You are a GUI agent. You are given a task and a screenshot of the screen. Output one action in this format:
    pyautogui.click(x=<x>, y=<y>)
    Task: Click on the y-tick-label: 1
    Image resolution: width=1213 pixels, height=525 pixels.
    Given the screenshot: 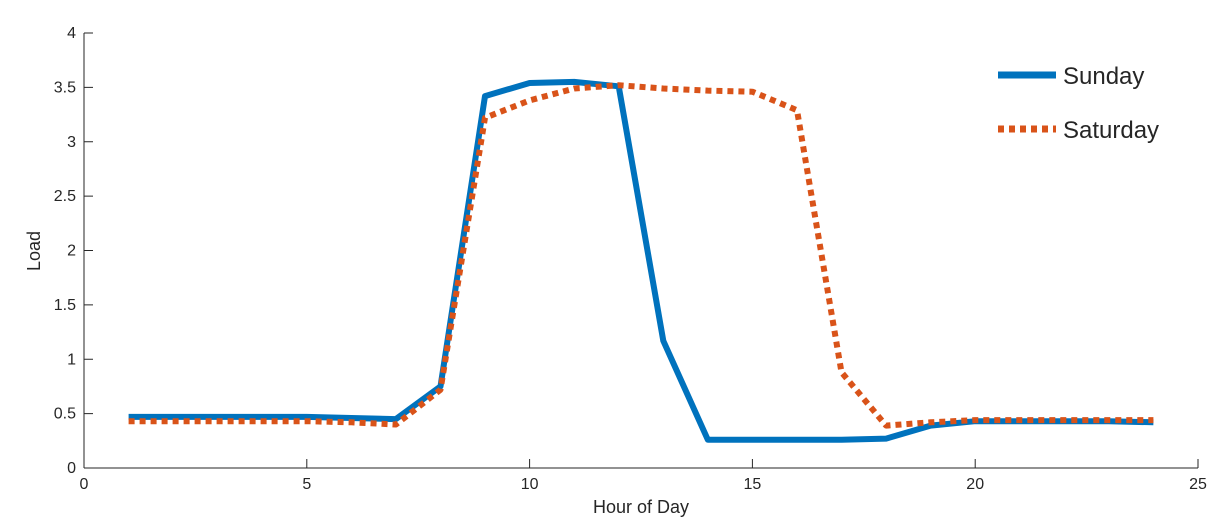 What is the action you would take?
    pyautogui.click(x=71, y=359)
    